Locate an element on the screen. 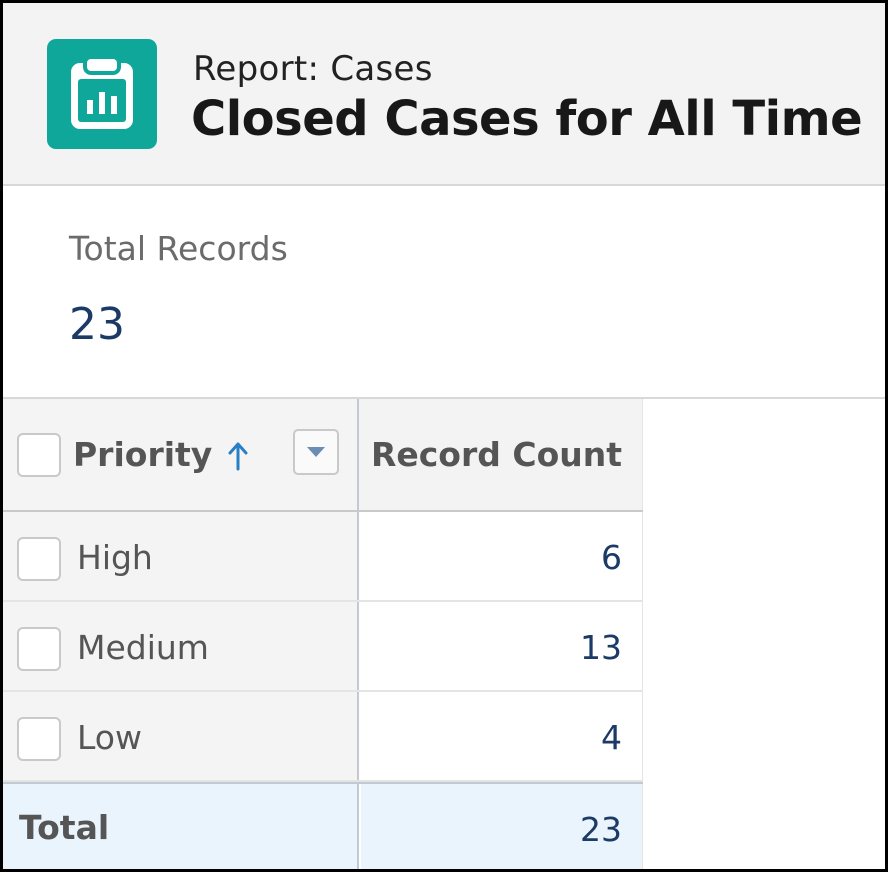  page-title: Closed Cases for All Time is located at coordinates (527, 119).